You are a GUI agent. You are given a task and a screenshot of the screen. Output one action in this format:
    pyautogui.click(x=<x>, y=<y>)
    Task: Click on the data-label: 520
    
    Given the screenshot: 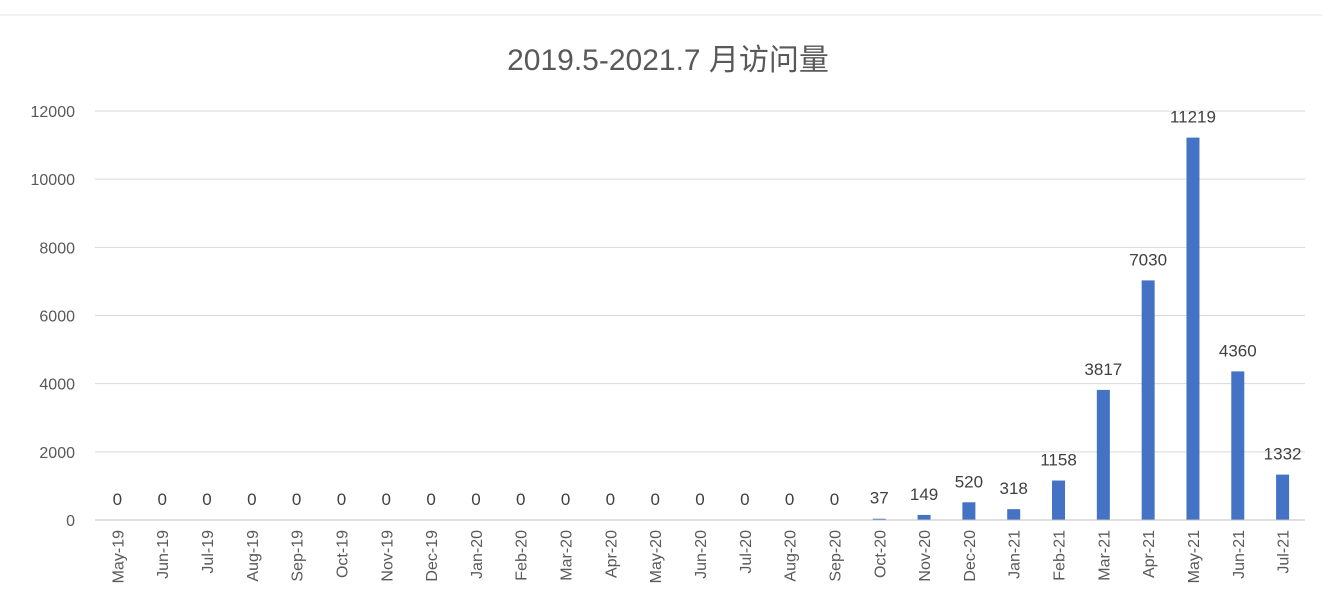 What is the action you would take?
    pyautogui.click(x=969, y=481)
    